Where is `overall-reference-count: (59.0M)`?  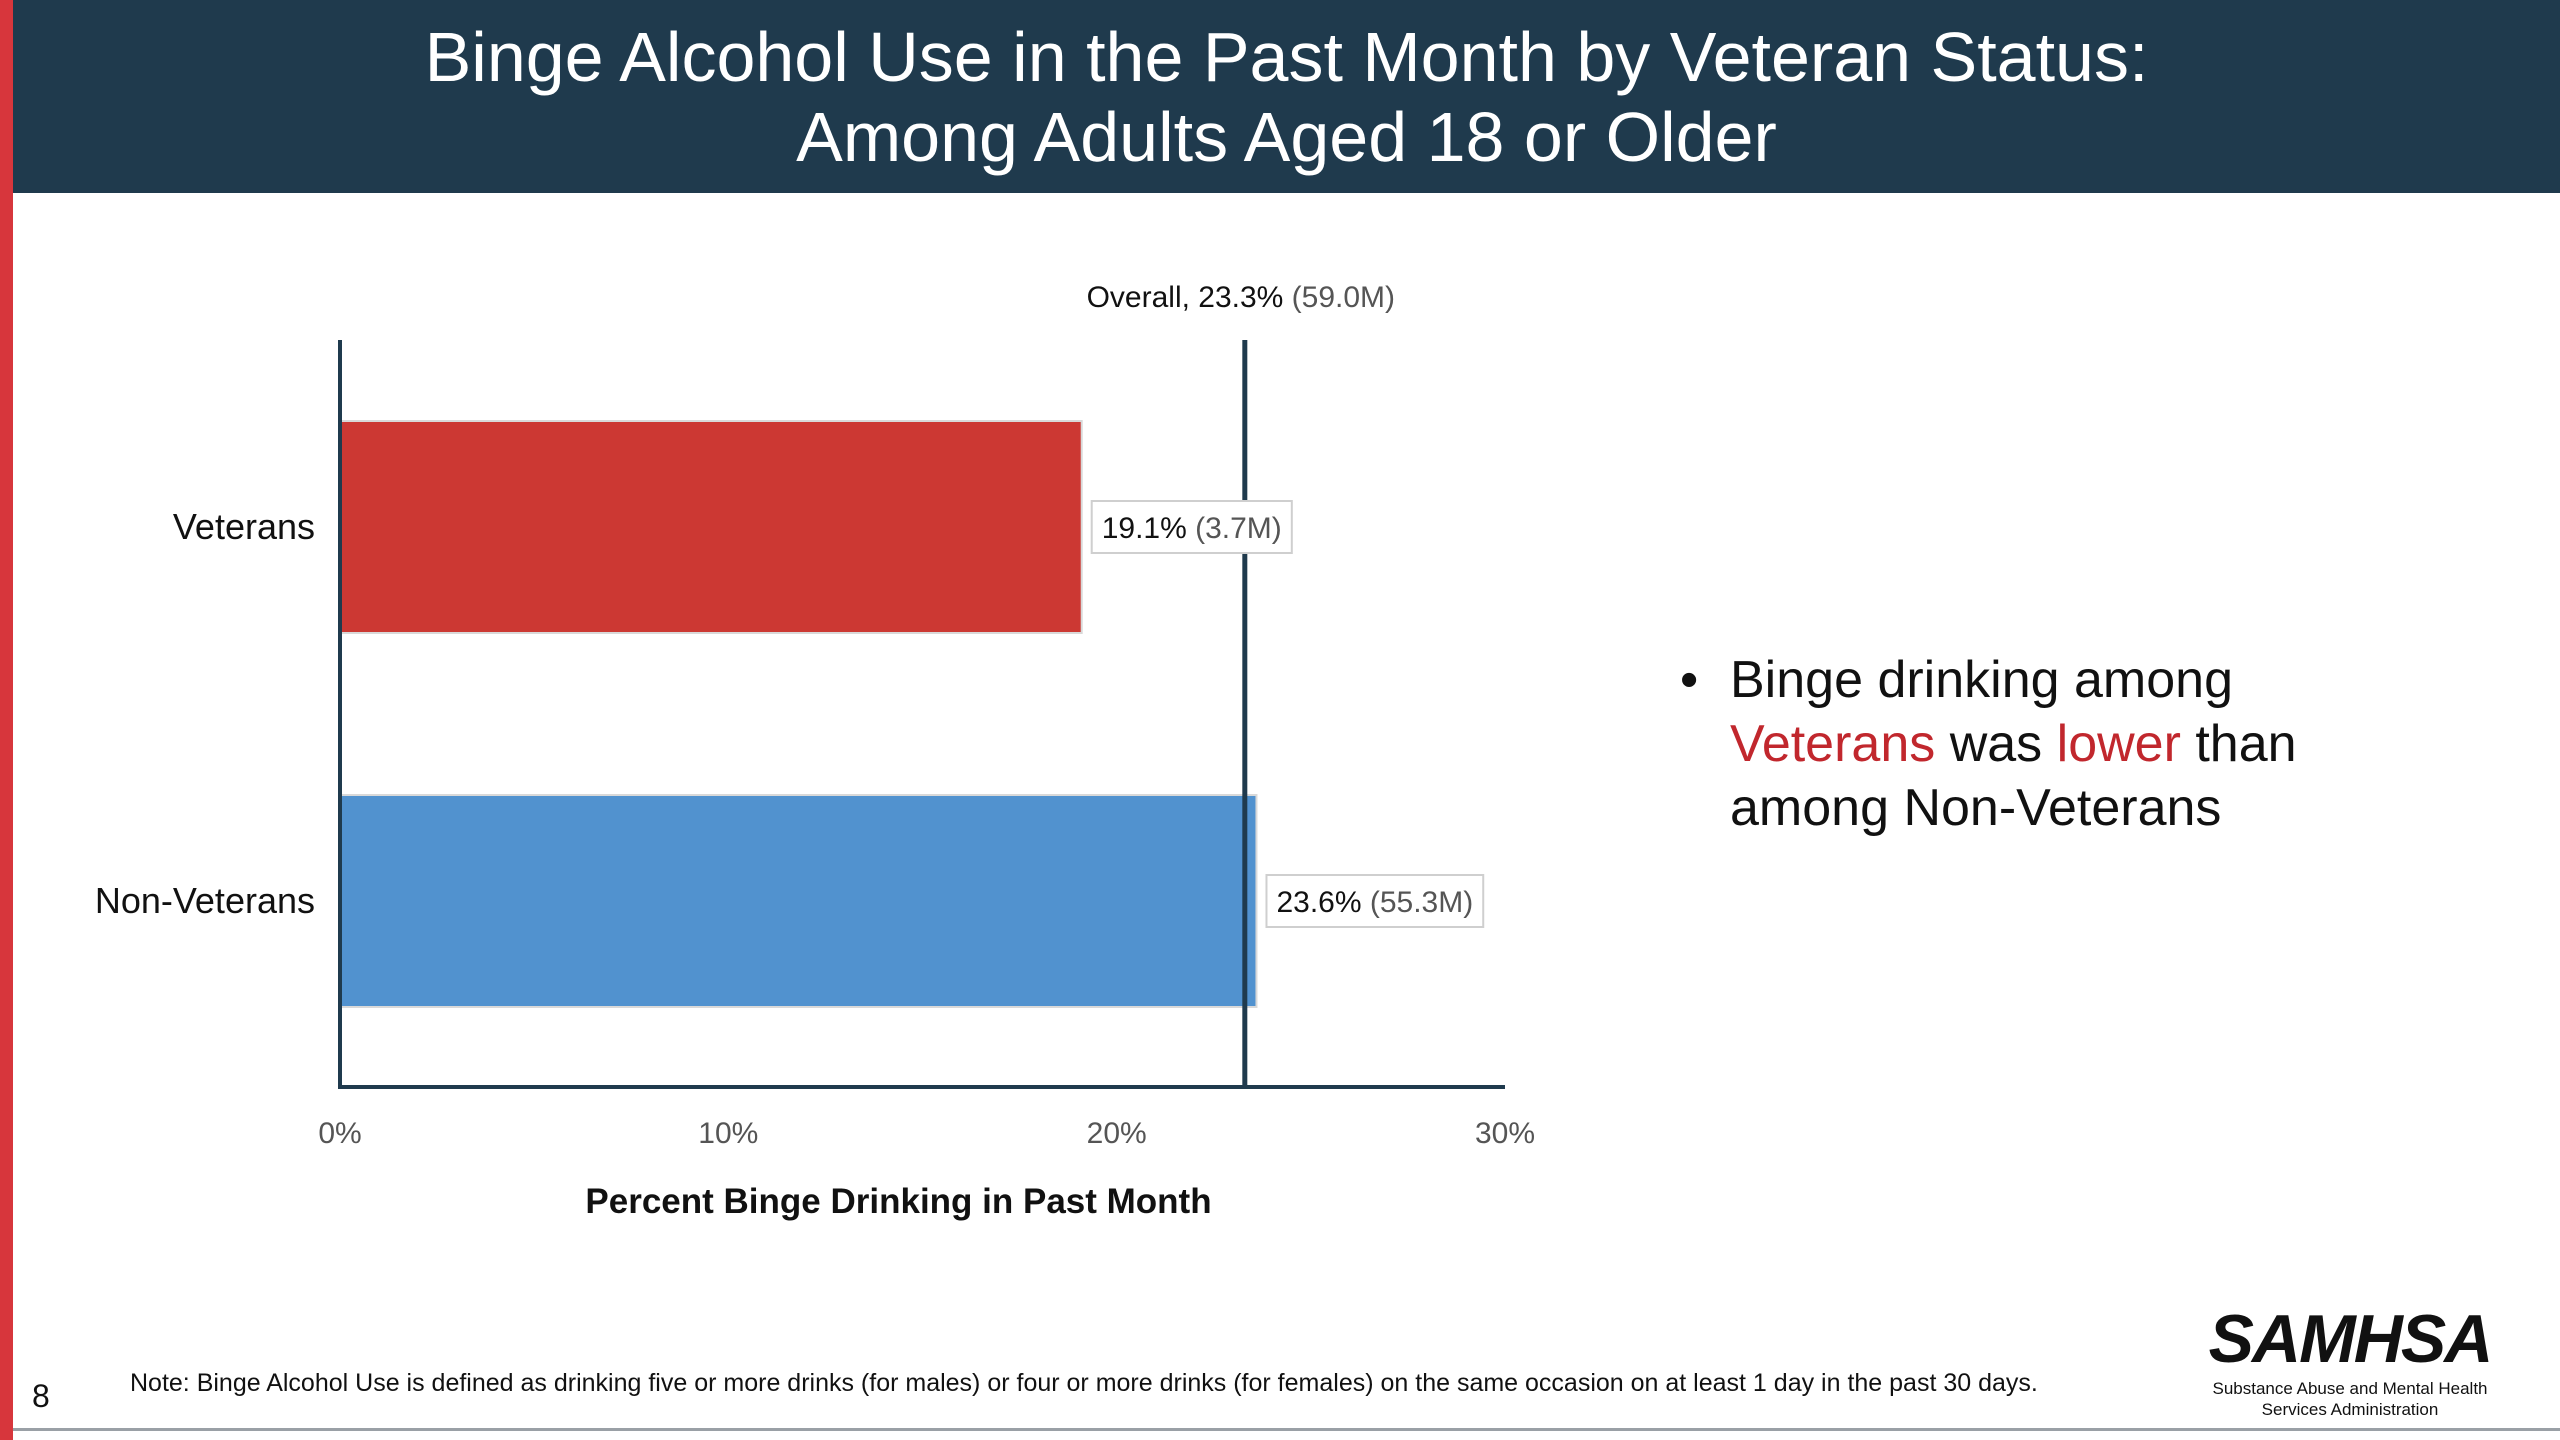 overall-reference-count: (59.0M) is located at coordinates (1343, 297).